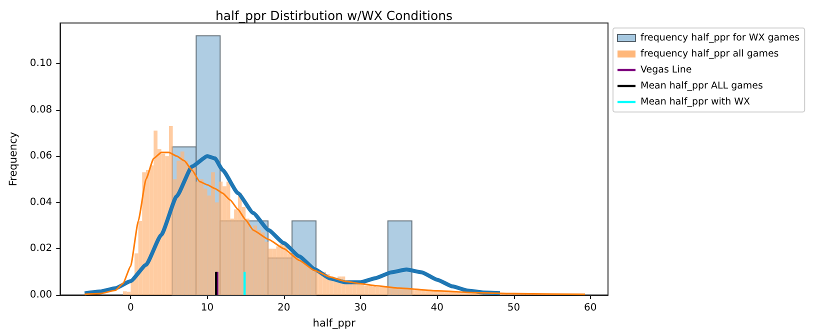  I want to click on legend-label: Mean half_ppr ALL games, so click(702, 86).